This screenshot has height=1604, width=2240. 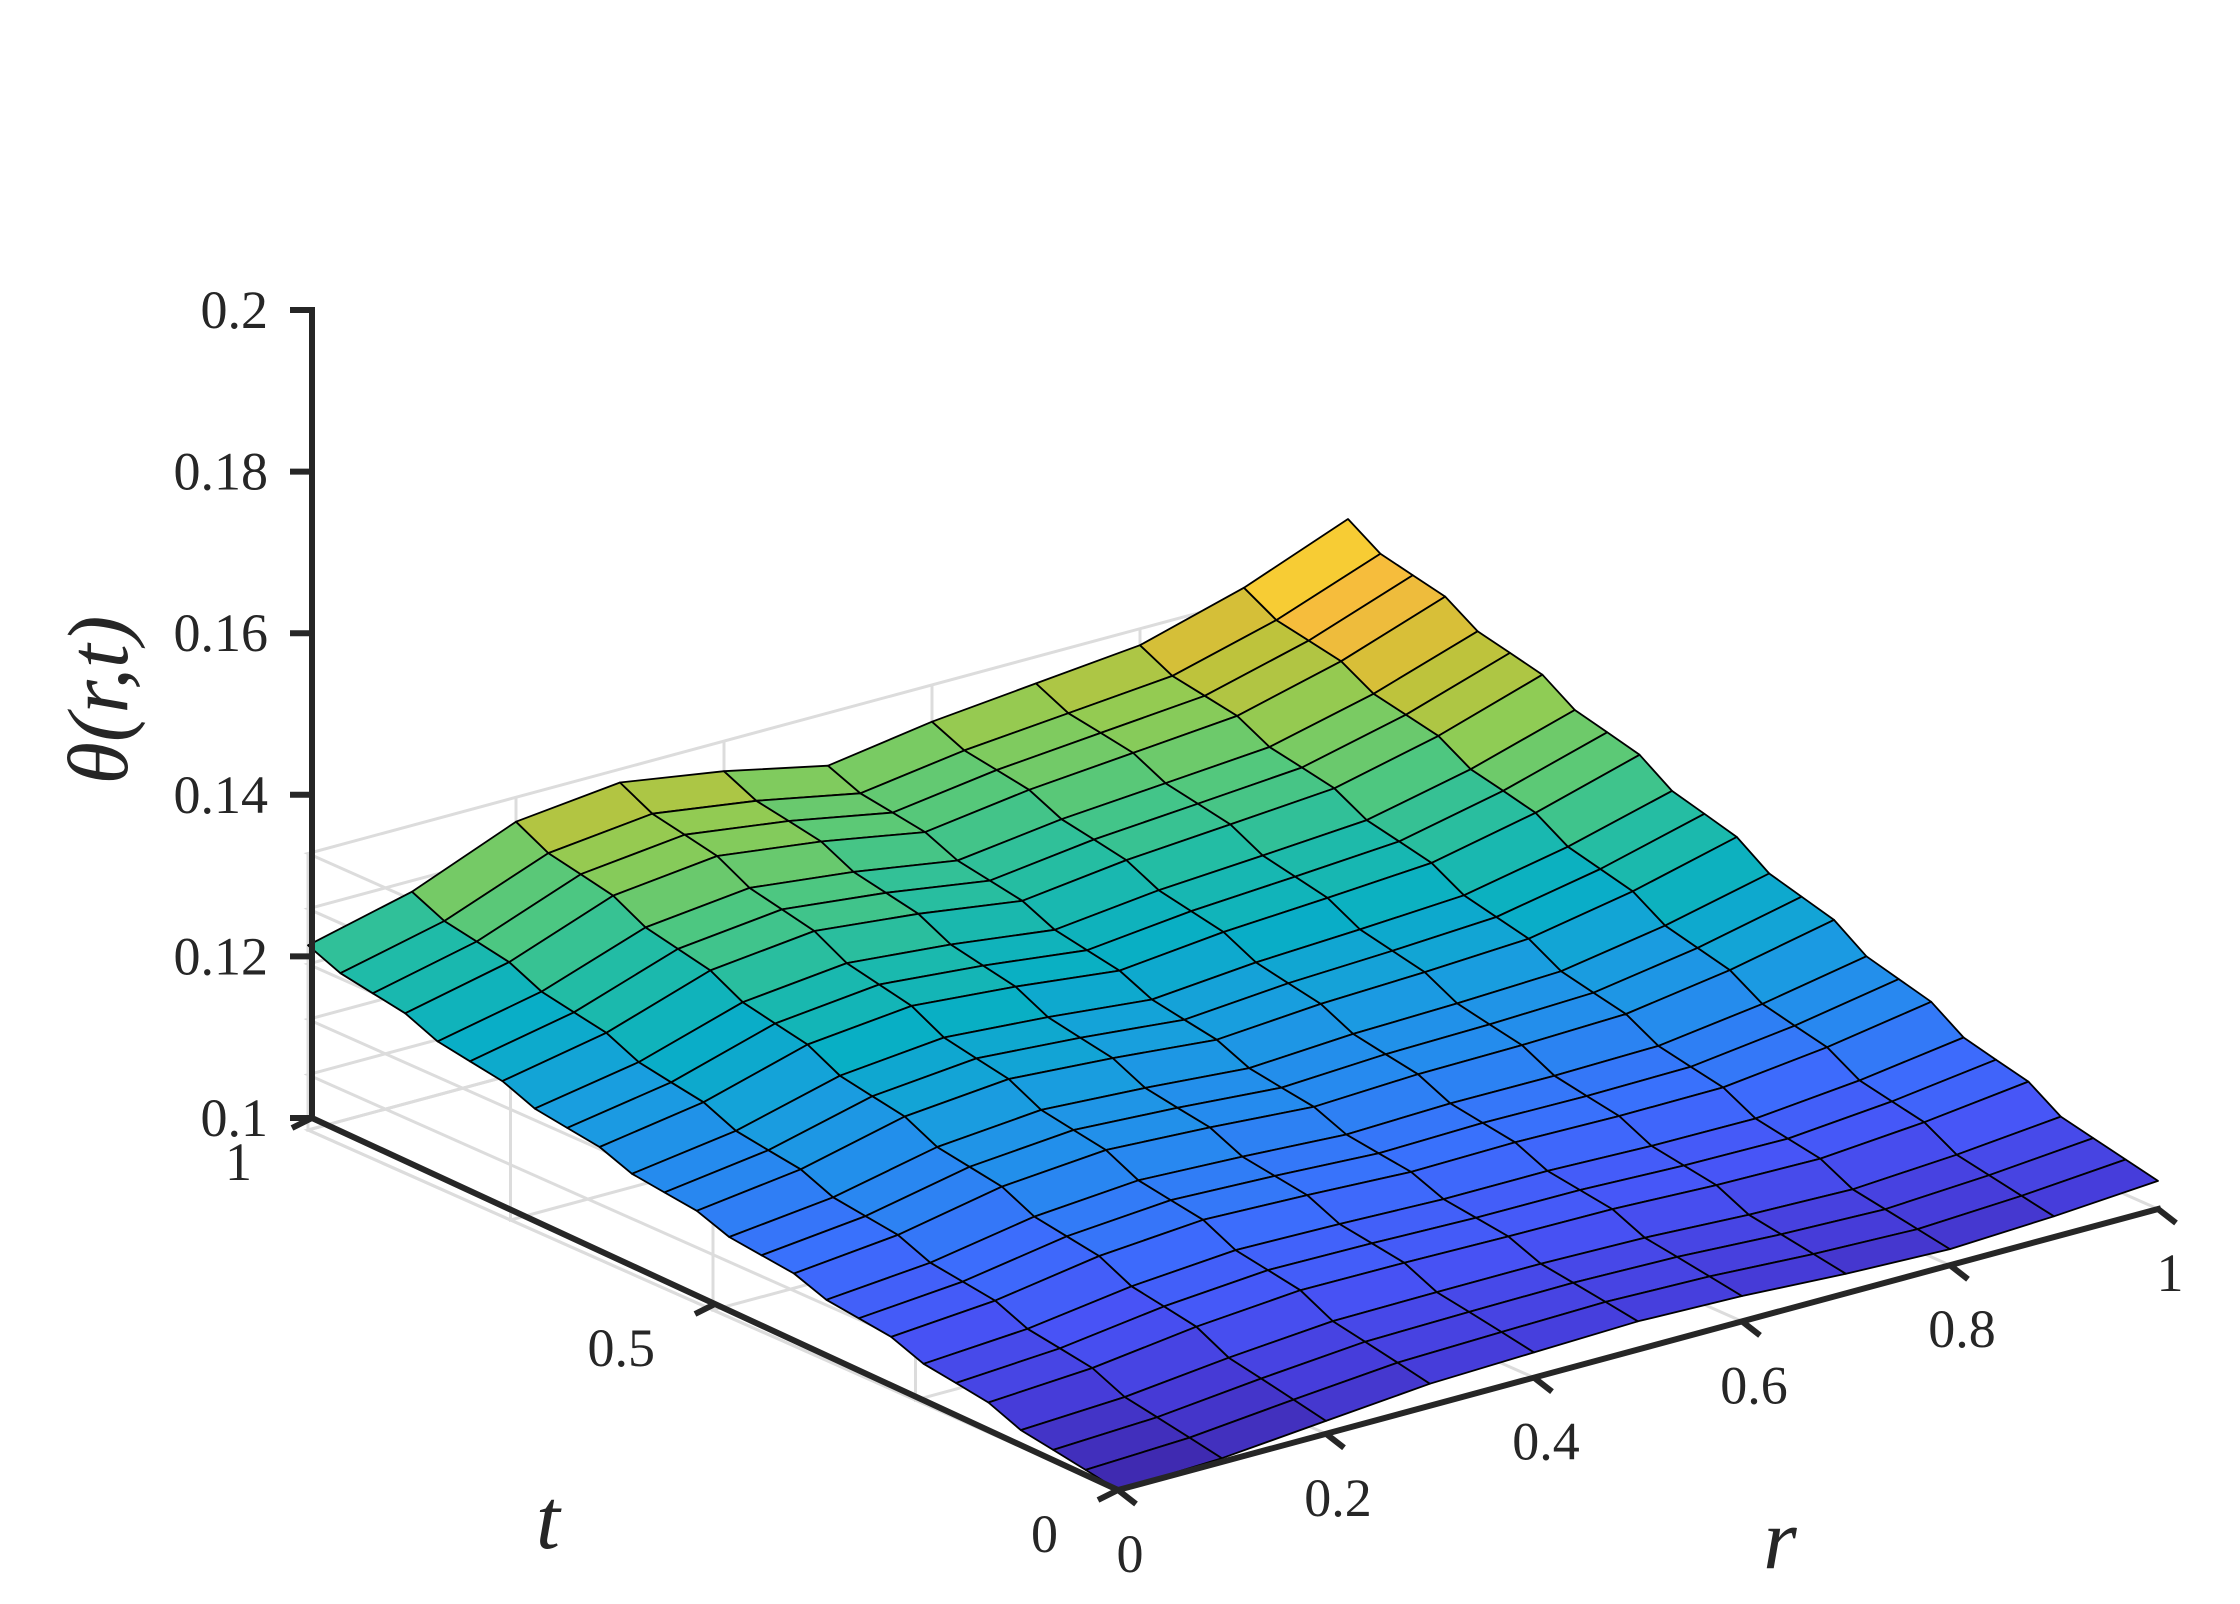 I want to click on r-axis-label: r, so click(x=1780, y=1539).